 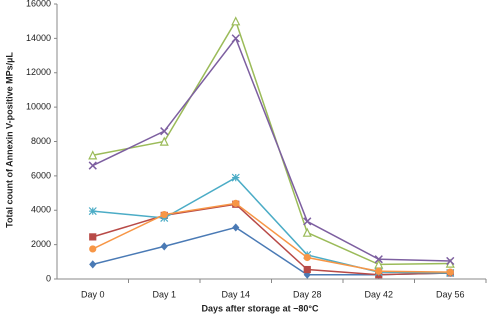 What do you see at coordinates (9, 140) in the screenshot?
I see `y-axis-label: Total count of Annexin V-positive MPs/µL` at bounding box center [9, 140].